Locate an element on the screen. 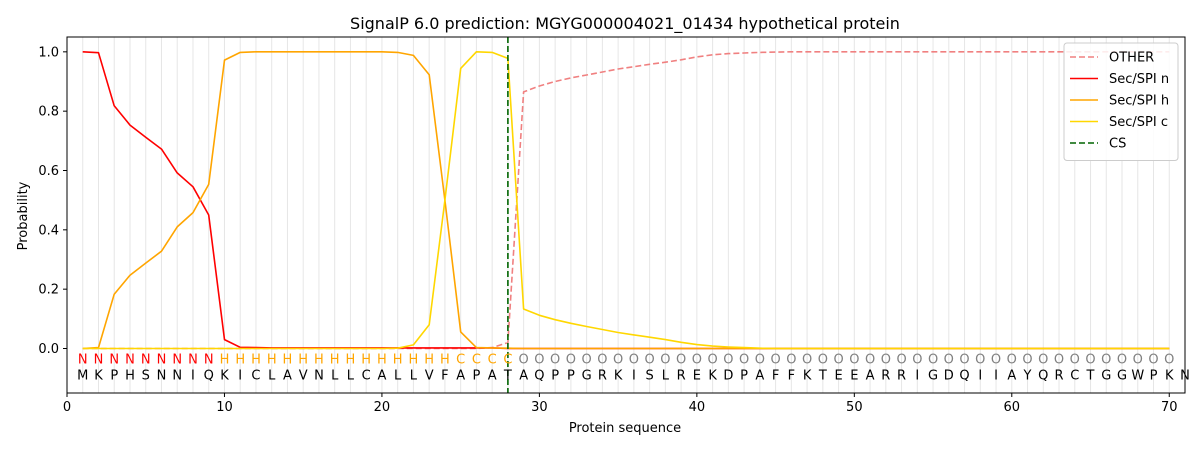 The width and height of the screenshot is (1200, 450). legend-label: OTHER is located at coordinates (1131, 58).